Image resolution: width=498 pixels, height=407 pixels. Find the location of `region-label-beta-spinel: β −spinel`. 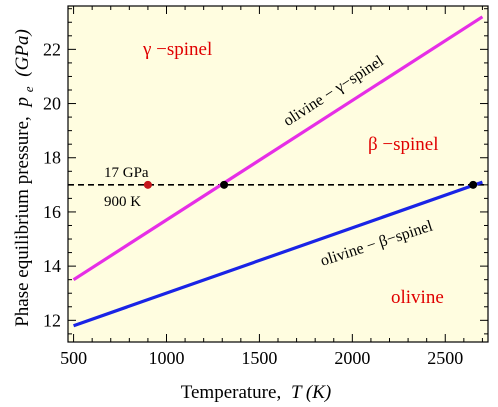

region-label-beta-spinel: β −spinel is located at coordinates (403, 144).